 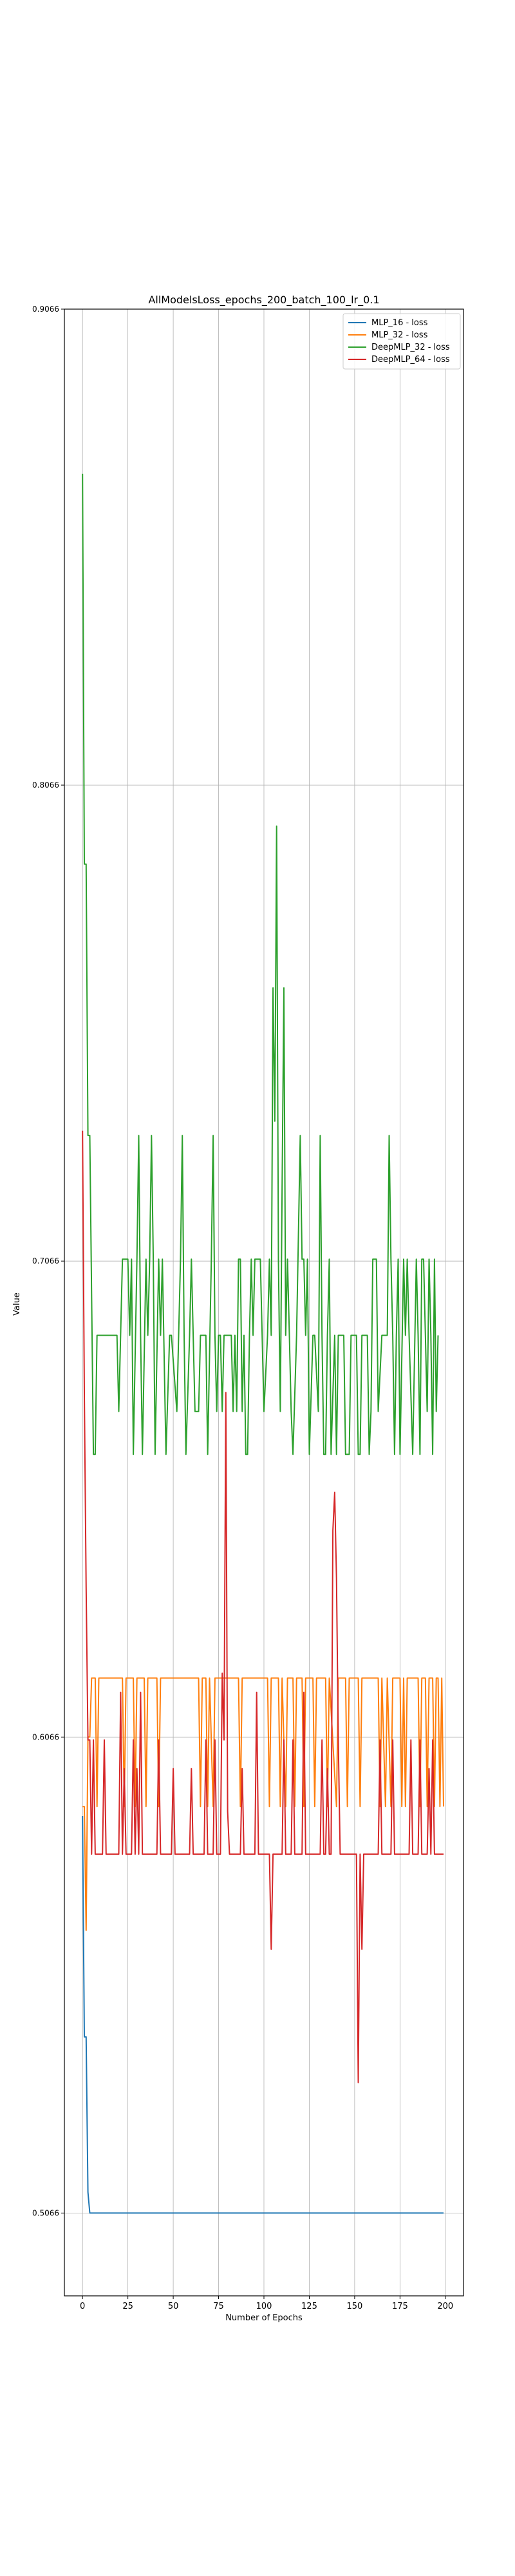 I want to click on y-tick-label: 0.9066, so click(x=46, y=309).